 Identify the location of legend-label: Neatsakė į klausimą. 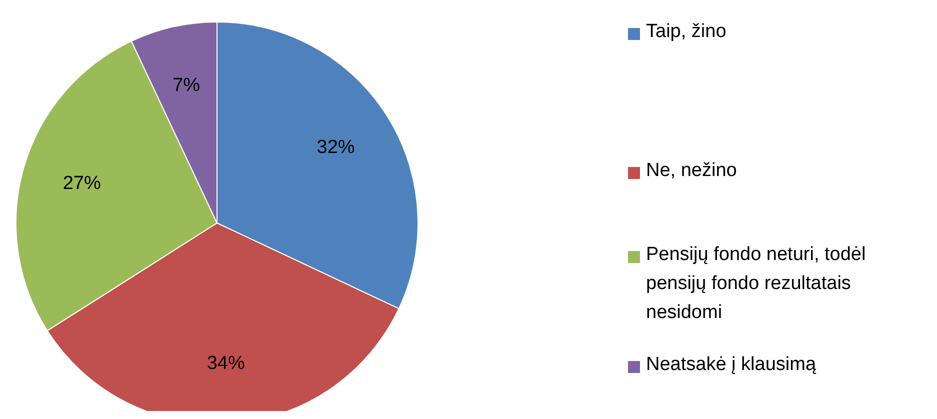
(732, 365).